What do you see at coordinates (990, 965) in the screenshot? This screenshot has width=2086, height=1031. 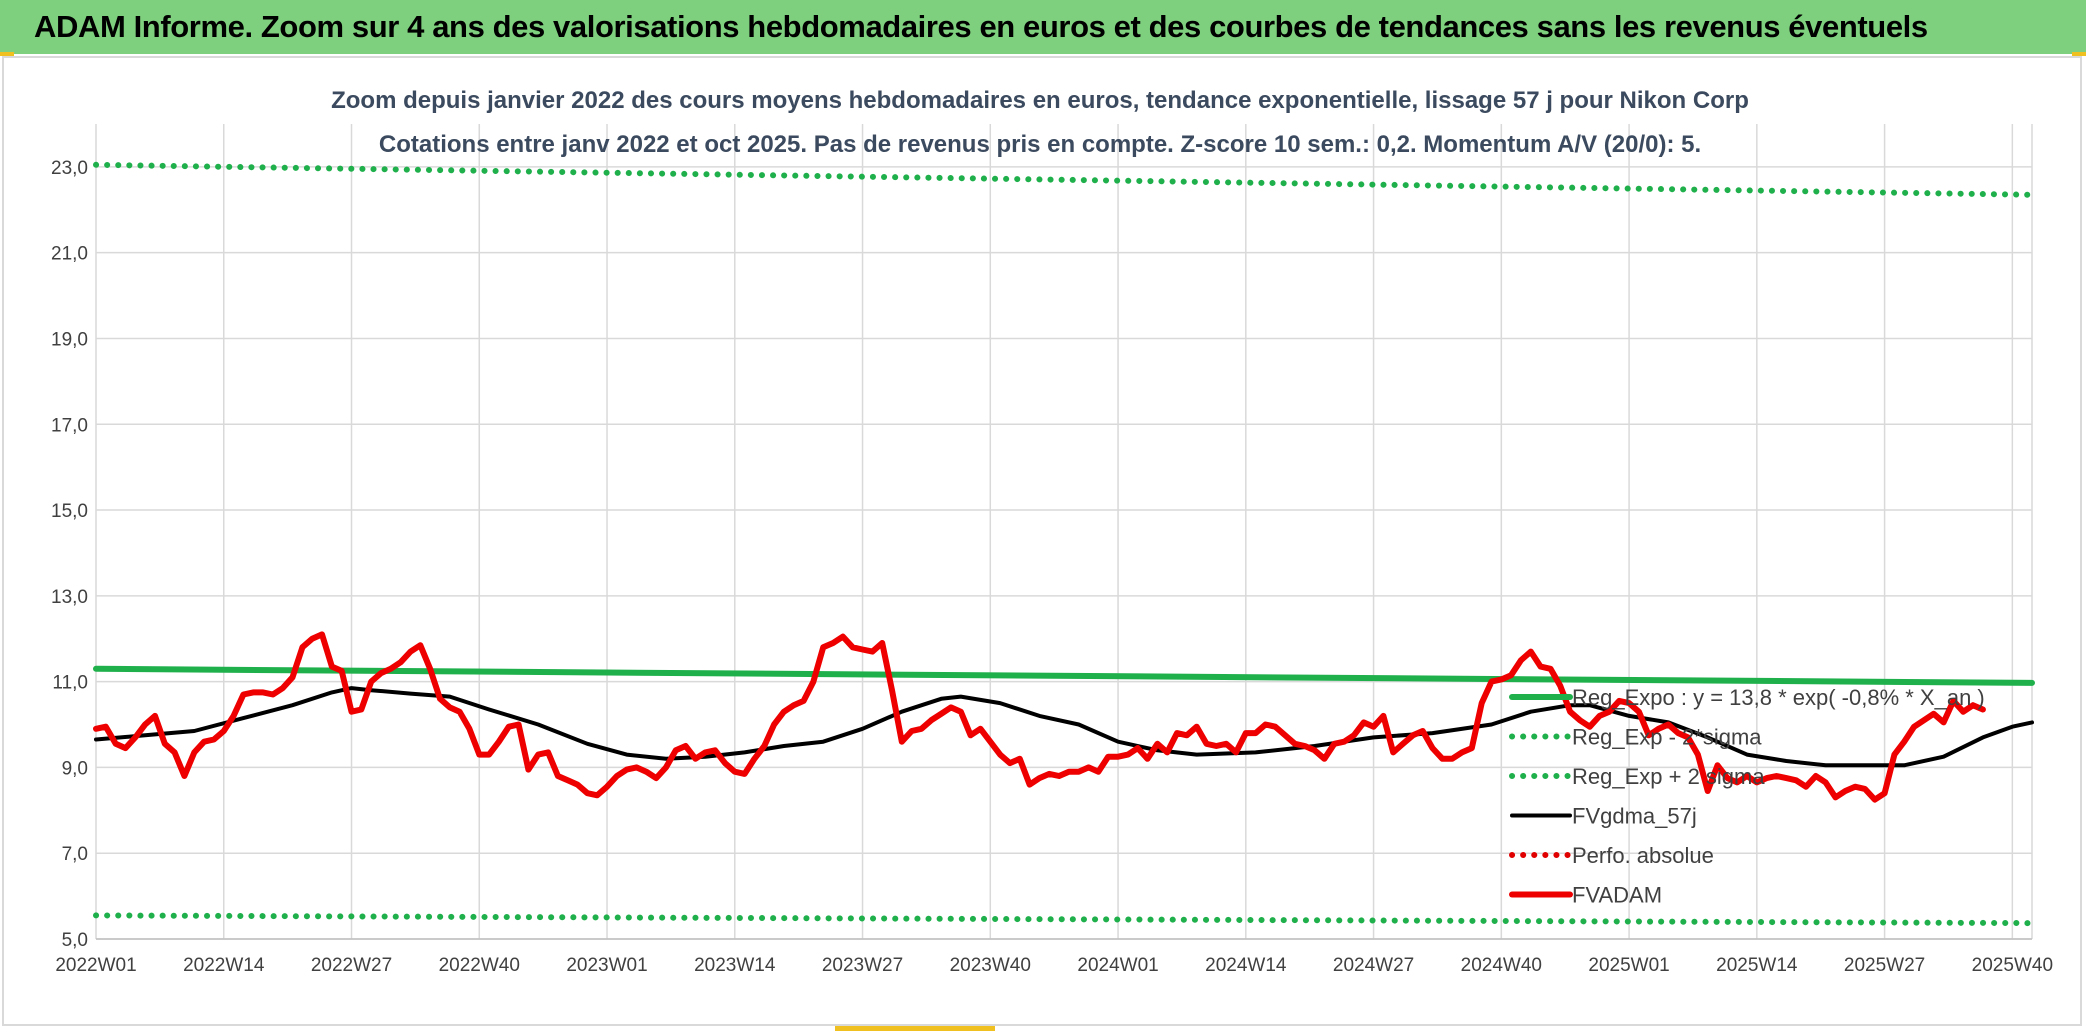 I see `x-tick-label: 2023W40` at bounding box center [990, 965].